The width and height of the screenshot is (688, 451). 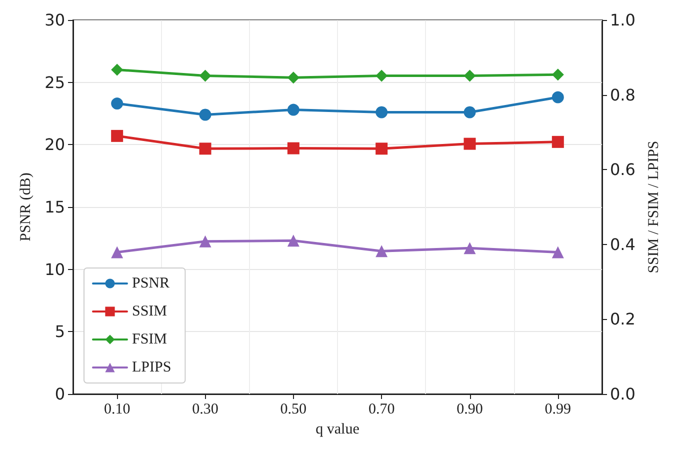 What do you see at coordinates (59, 332) in the screenshot?
I see `y-tick-label: 5` at bounding box center [59, 332].